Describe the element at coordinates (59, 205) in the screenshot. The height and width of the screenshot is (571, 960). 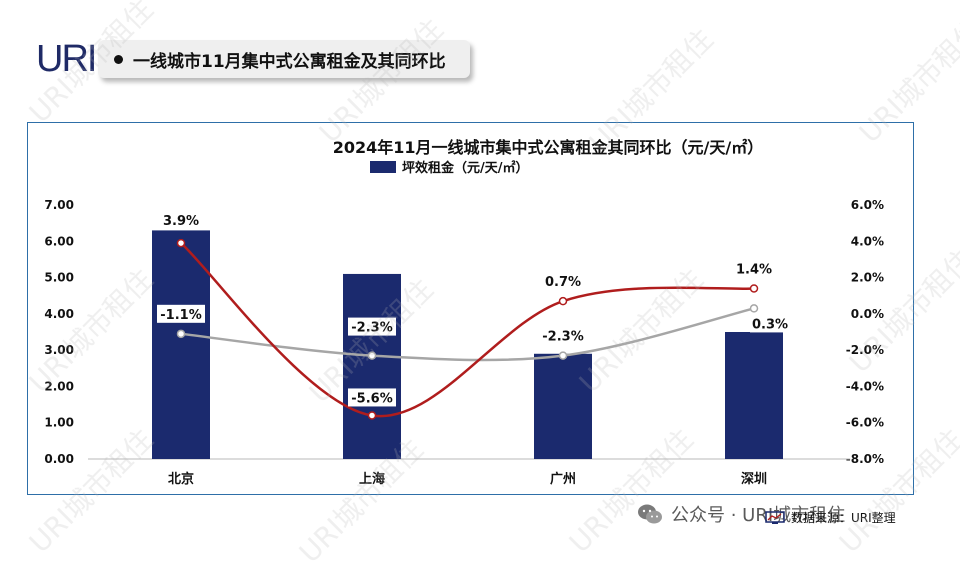
I see `y-left-tick: 7.00` at that location.